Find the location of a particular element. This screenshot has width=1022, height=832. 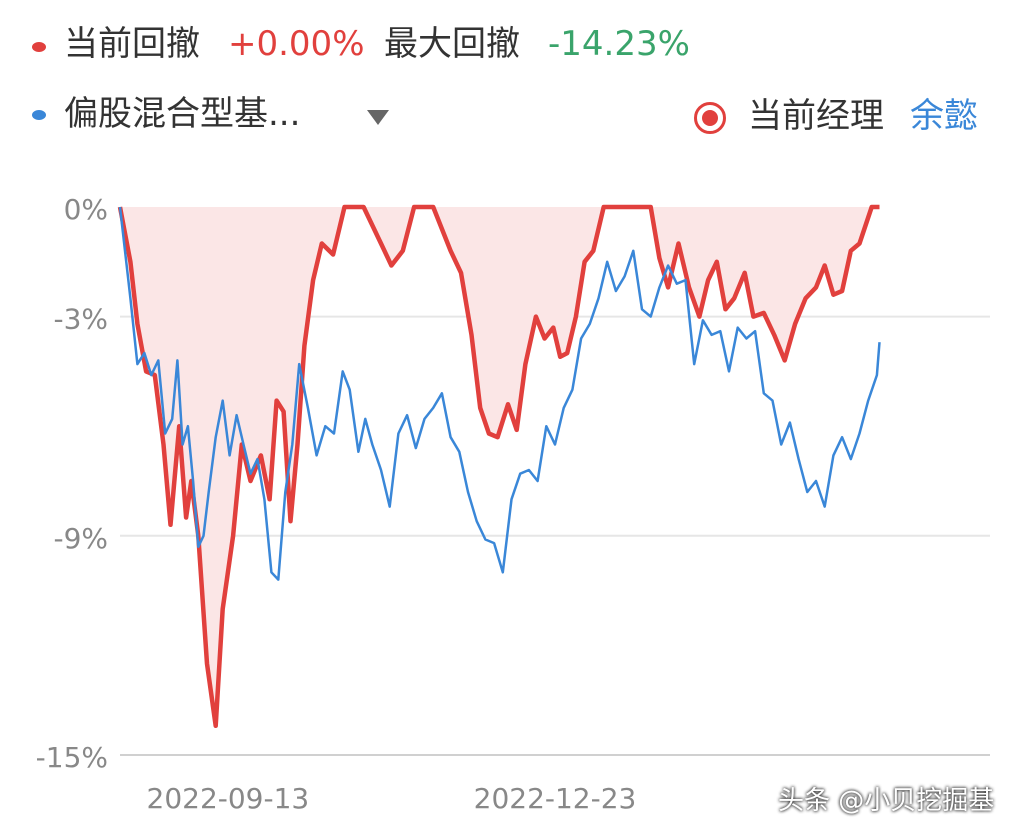

x-tick-label: 2022-09-13 is located at coordinates (228, 798).